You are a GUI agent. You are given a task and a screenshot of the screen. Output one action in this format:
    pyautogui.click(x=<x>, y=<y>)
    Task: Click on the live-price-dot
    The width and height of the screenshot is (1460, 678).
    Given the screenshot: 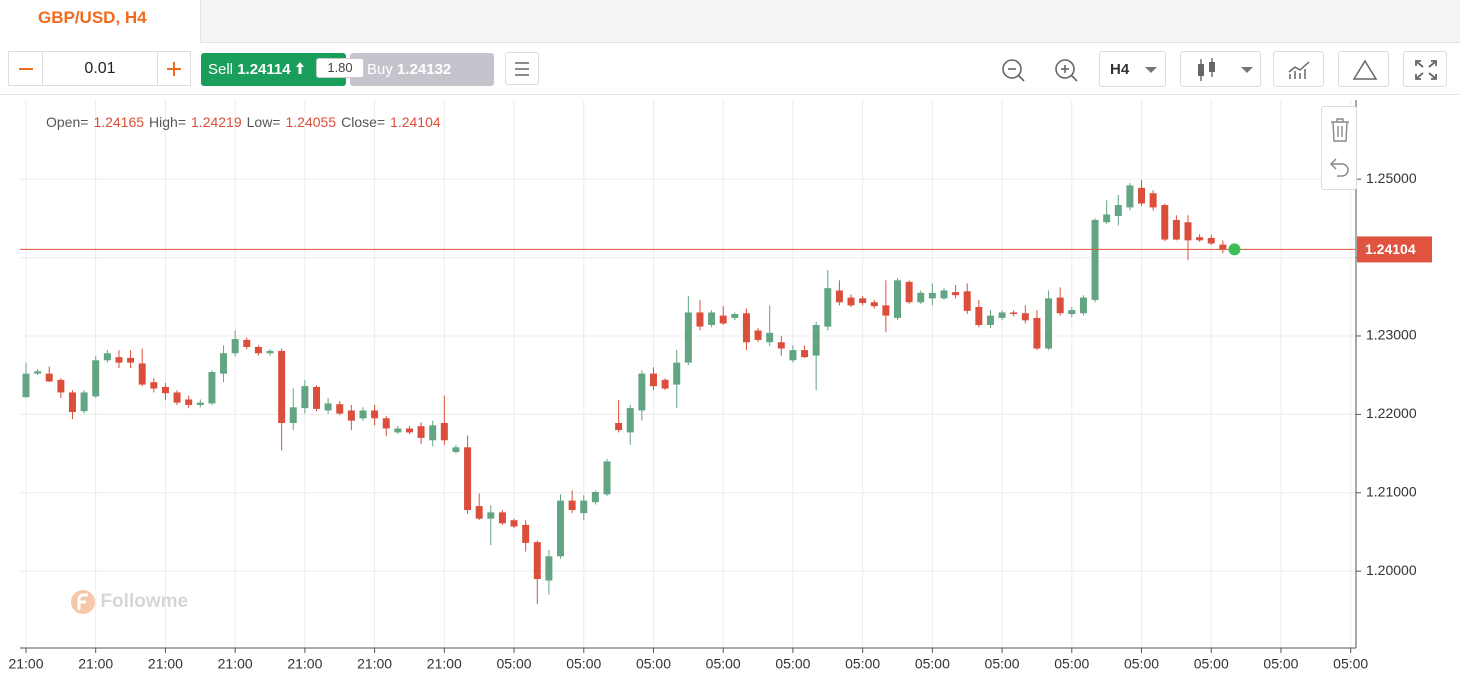 What is the action you would take?
    pyautogui.click(x=1234, y=249)
    